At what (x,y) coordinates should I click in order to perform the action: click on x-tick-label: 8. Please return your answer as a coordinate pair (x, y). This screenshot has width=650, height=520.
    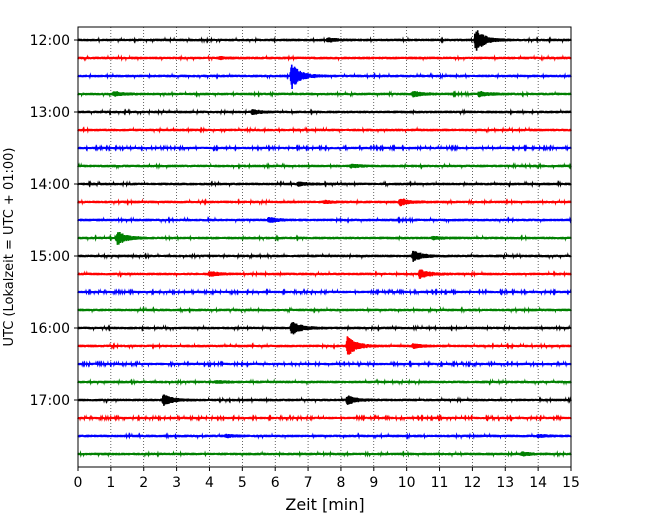
    Looking at the image, I should click on (340, 483).